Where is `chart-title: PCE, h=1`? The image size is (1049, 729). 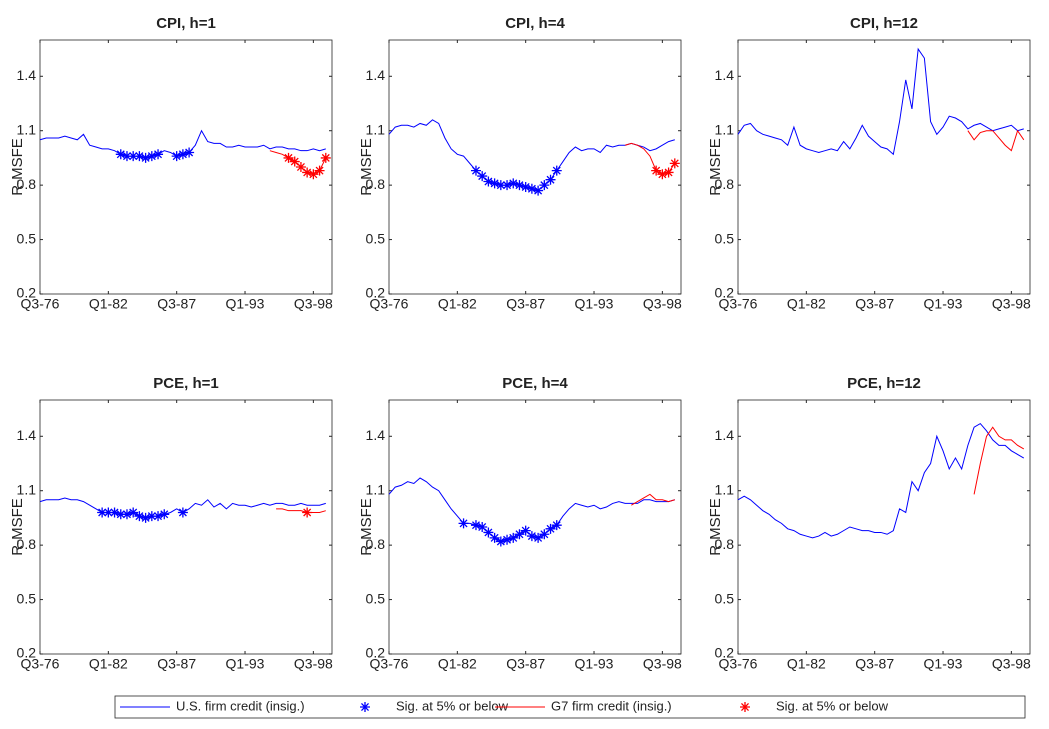
chart-title: PCE, h=1 is located at coordinates (185, 383).